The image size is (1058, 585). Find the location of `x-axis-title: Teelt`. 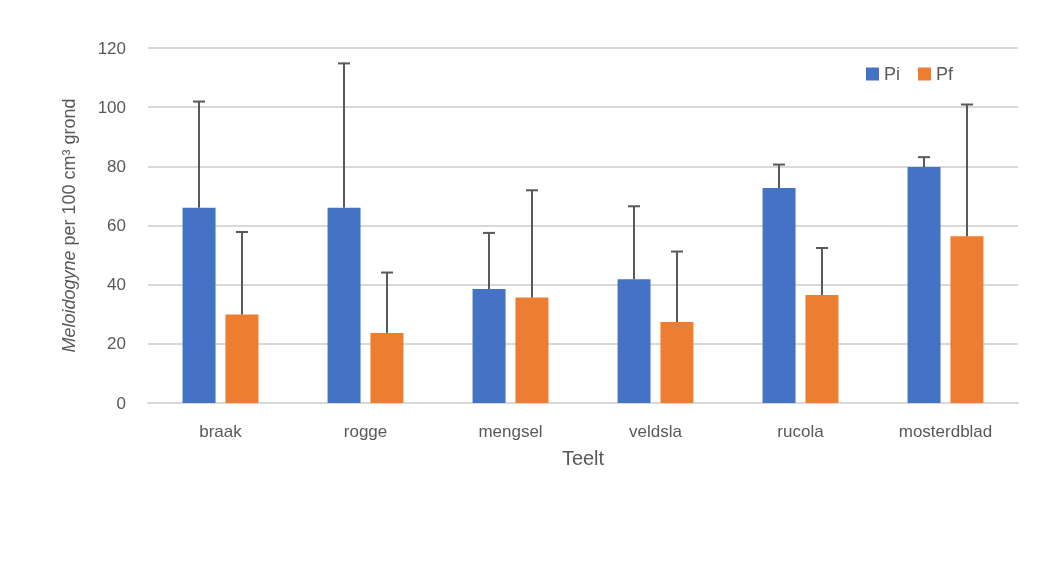

x-axis-title: Teelt is located at coordinates (583, 458).